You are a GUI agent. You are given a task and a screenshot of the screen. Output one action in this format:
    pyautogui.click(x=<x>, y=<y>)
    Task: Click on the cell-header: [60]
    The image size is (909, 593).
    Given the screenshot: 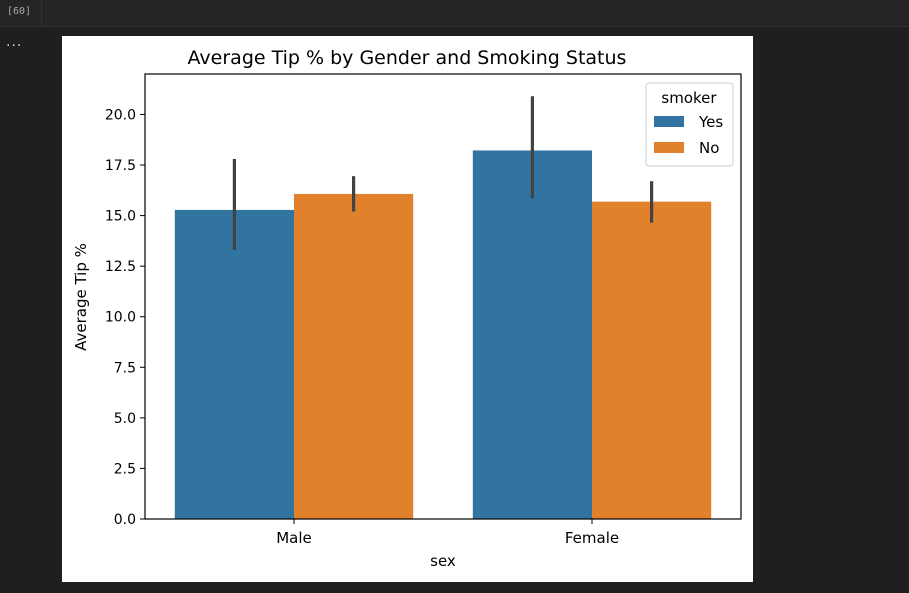 What is the action you would take?
    pyautogui.click(x=454, y=13)
    